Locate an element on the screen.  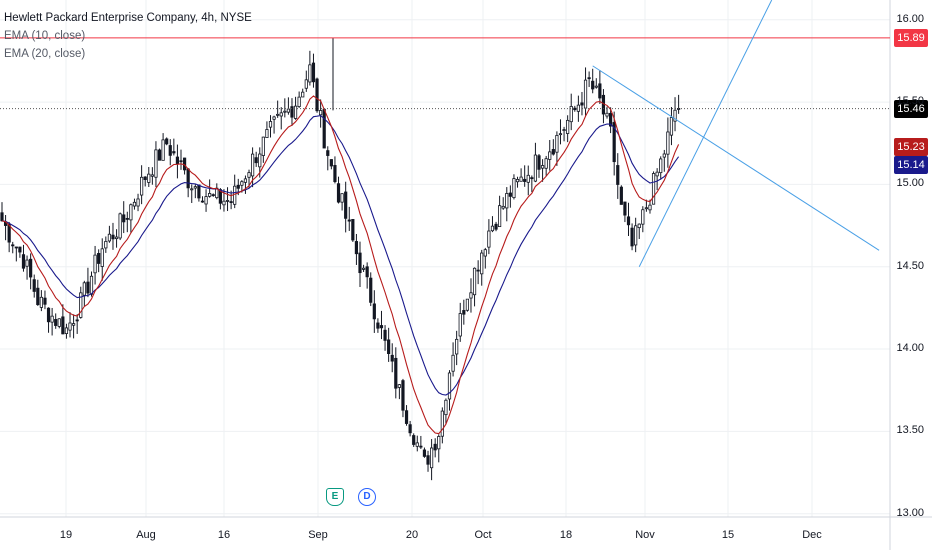
x-tick-label: Oct is located at coordinates (483, 535).